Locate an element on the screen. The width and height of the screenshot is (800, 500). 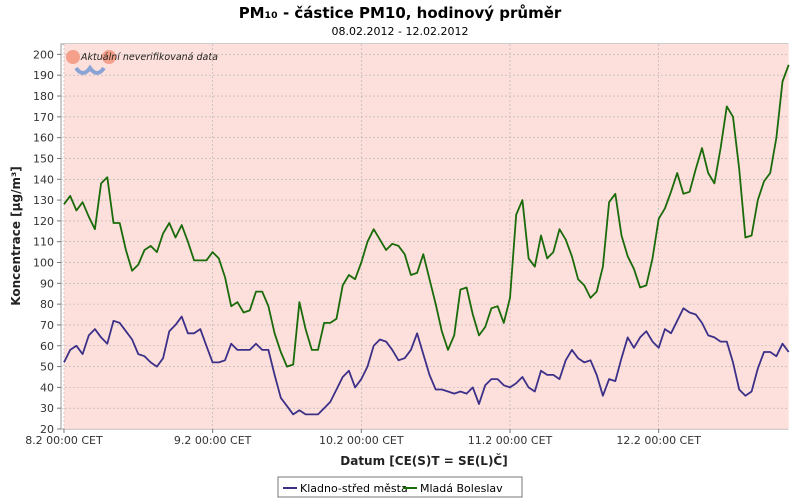
y-tick-label: 160 is located at coordinates (43, 138).